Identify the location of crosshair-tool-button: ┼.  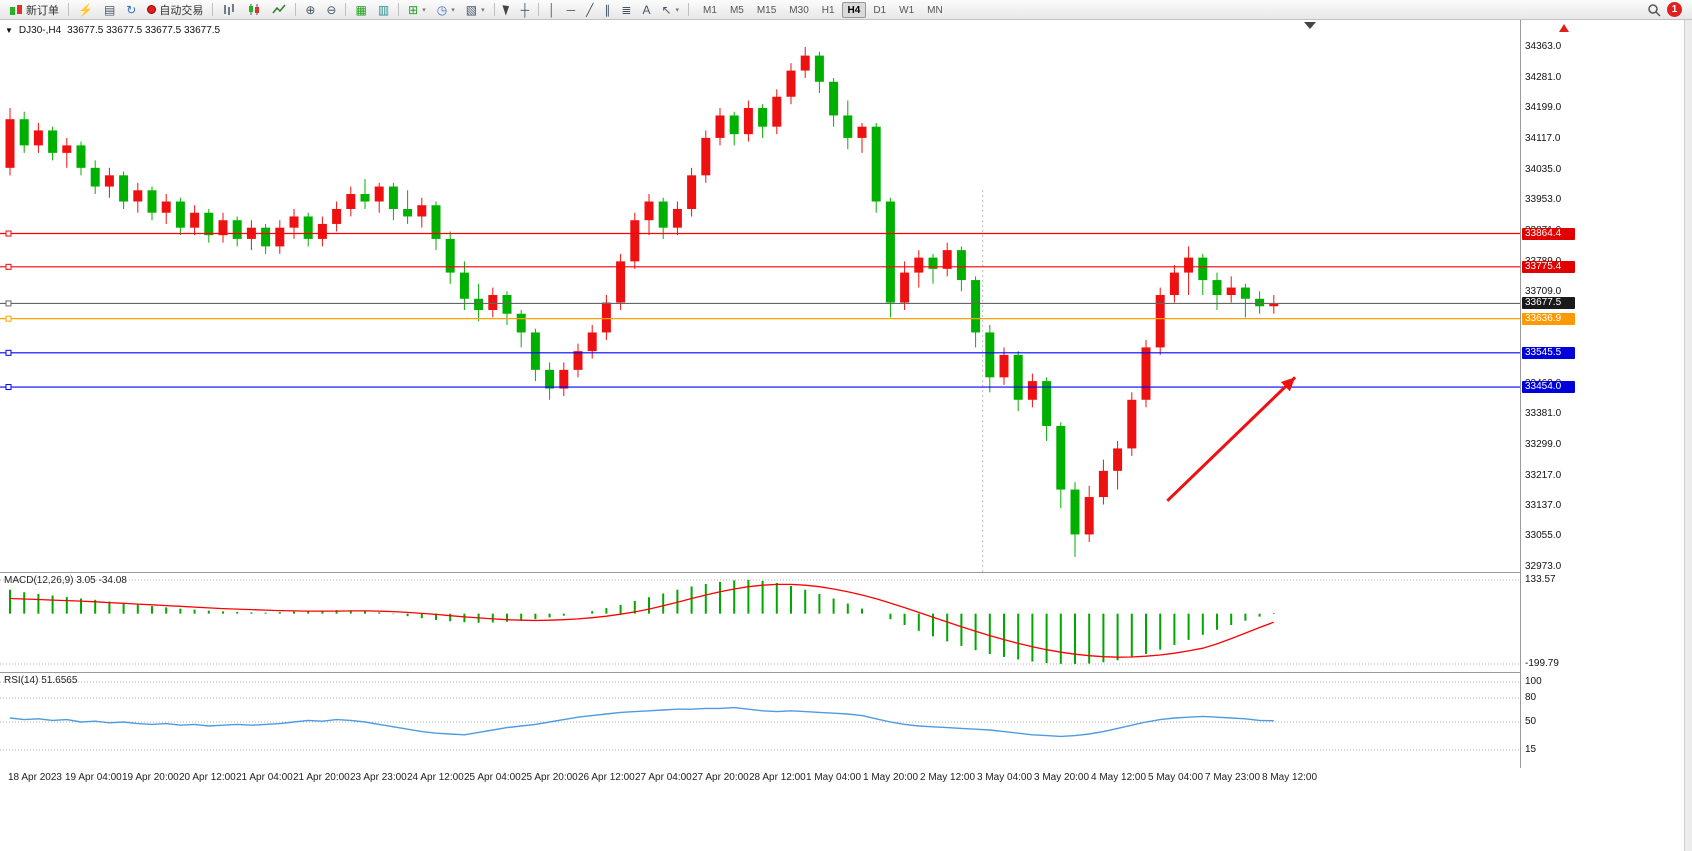
(525, 9).